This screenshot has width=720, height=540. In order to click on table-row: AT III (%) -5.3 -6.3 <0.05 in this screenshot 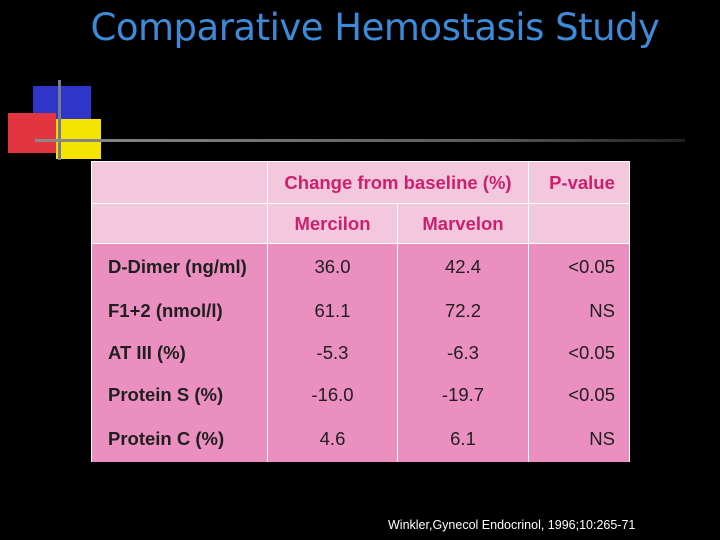, I will do `click(360, 352)`.